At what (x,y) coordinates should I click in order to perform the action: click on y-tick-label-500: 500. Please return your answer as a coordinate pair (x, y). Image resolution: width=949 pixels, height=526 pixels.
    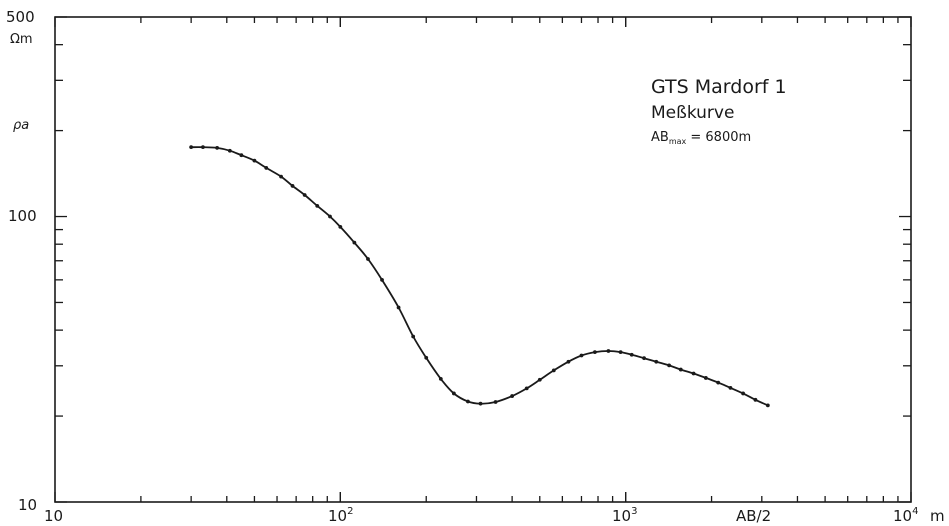
    Looking at the image, I should click on (20, 17).